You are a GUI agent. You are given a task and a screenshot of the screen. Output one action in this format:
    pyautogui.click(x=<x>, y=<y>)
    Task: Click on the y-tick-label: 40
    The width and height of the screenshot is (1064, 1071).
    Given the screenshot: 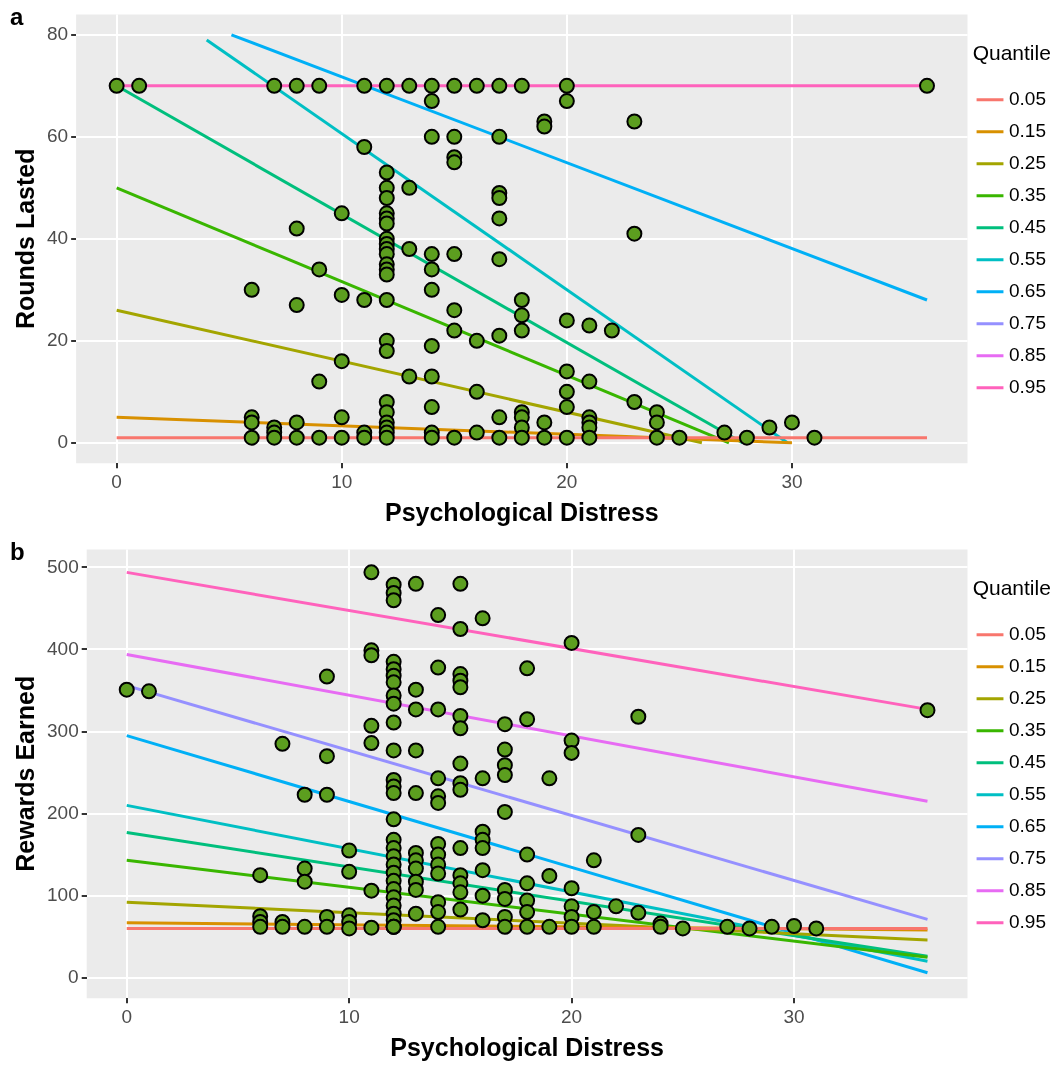 What is the action you would take?
    pyautogui.click(x=57, y=238)
    